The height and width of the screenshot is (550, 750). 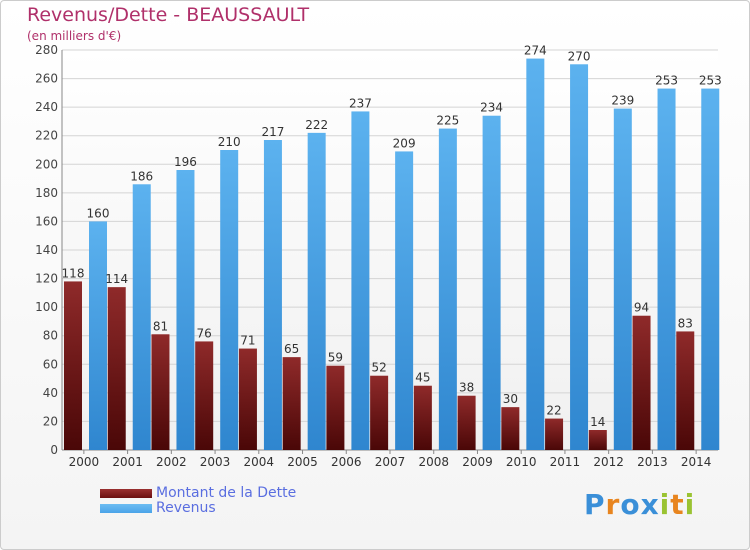 What do you see at coordinates (360, 103) in the screenshot?
I see `data-label-revenus-2006: 237` at bounding box center [360, 103].